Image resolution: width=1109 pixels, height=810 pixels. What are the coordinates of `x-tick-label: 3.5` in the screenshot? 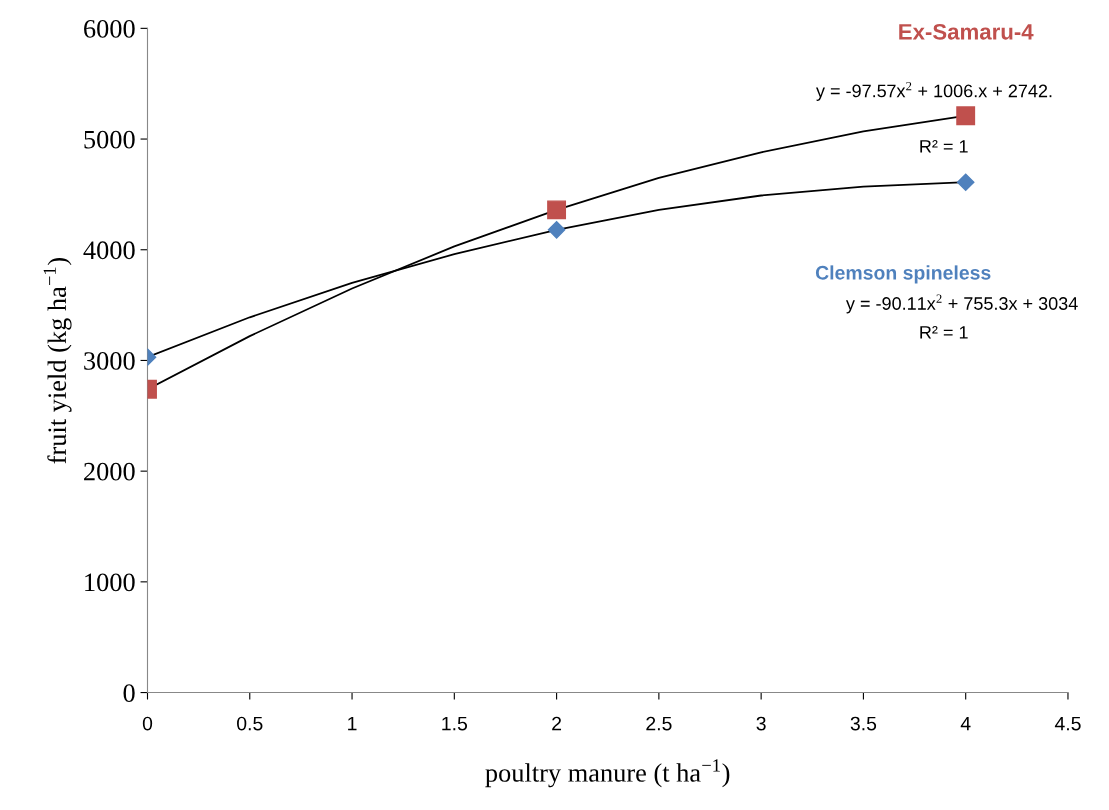 It's located at (863, 723).